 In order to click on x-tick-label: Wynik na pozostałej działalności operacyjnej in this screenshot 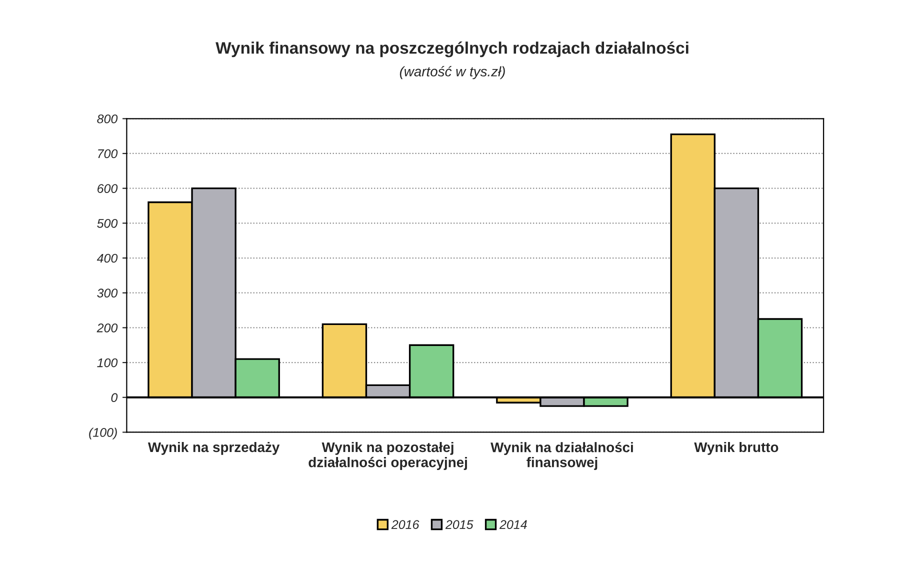, I will do `click(387, 456)`.